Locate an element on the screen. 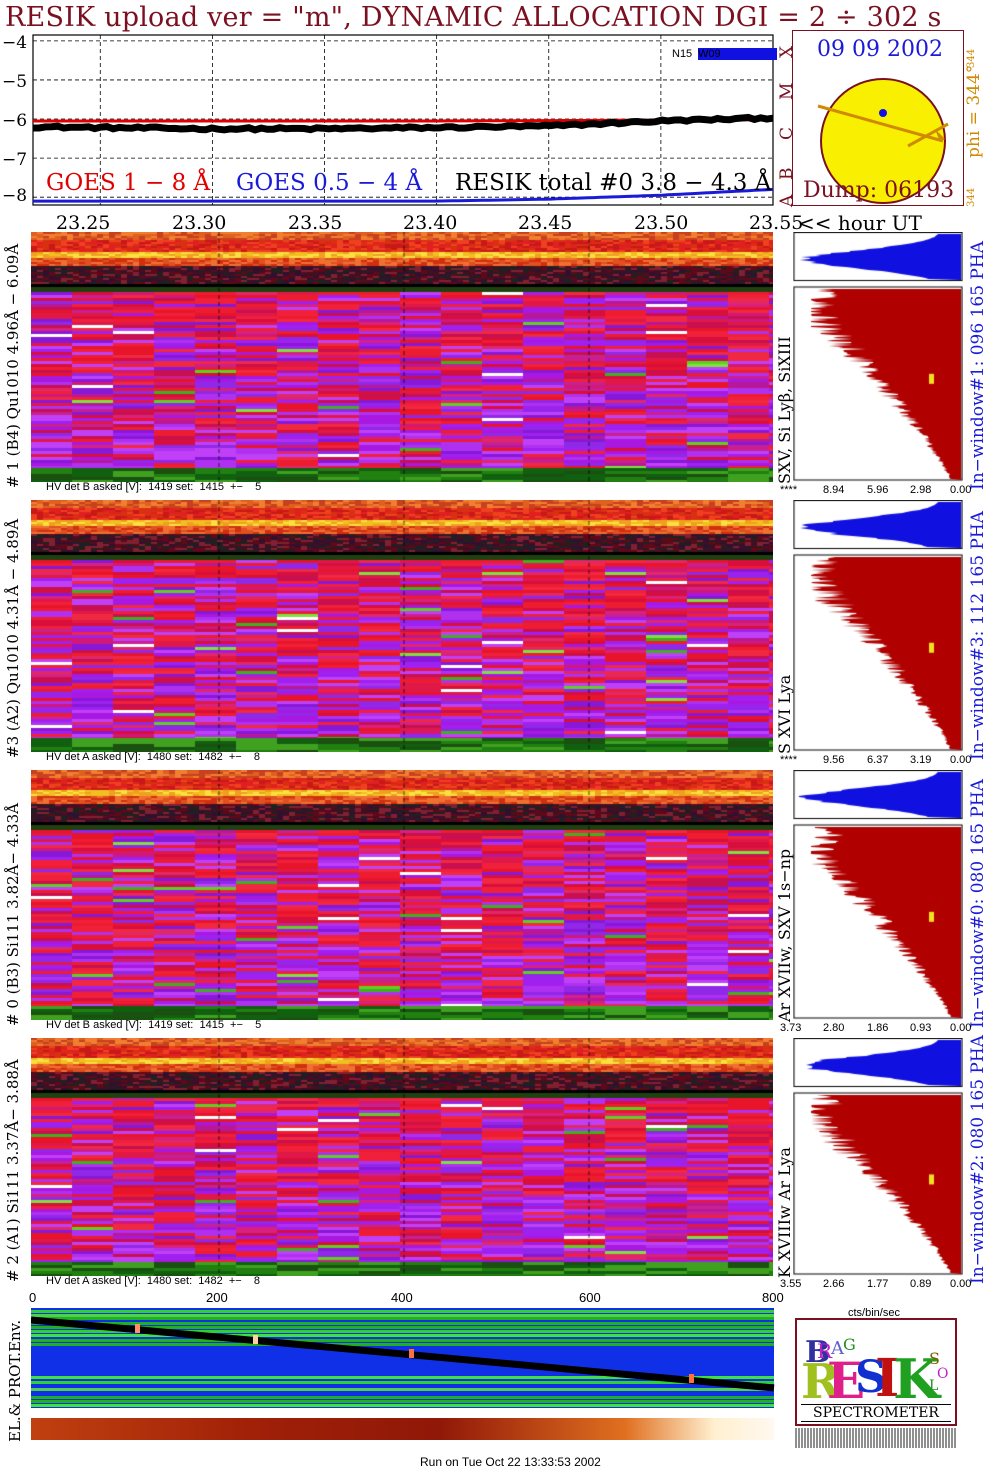 Image resolution: width=1004 pixels, height=1476 pixels. pha-scale-tick: 2.66 is located at coordinates (834, 1284).